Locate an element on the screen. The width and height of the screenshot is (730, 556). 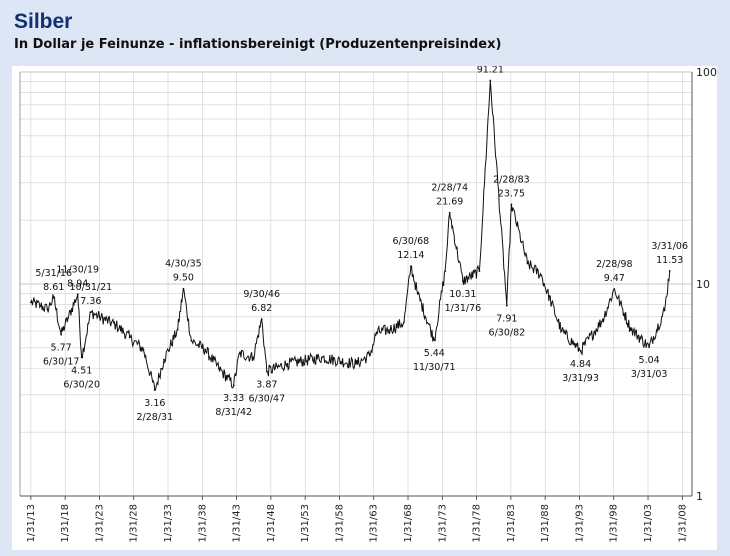
annotation-date: 3/31/06 is located at coordinates (669, 246).